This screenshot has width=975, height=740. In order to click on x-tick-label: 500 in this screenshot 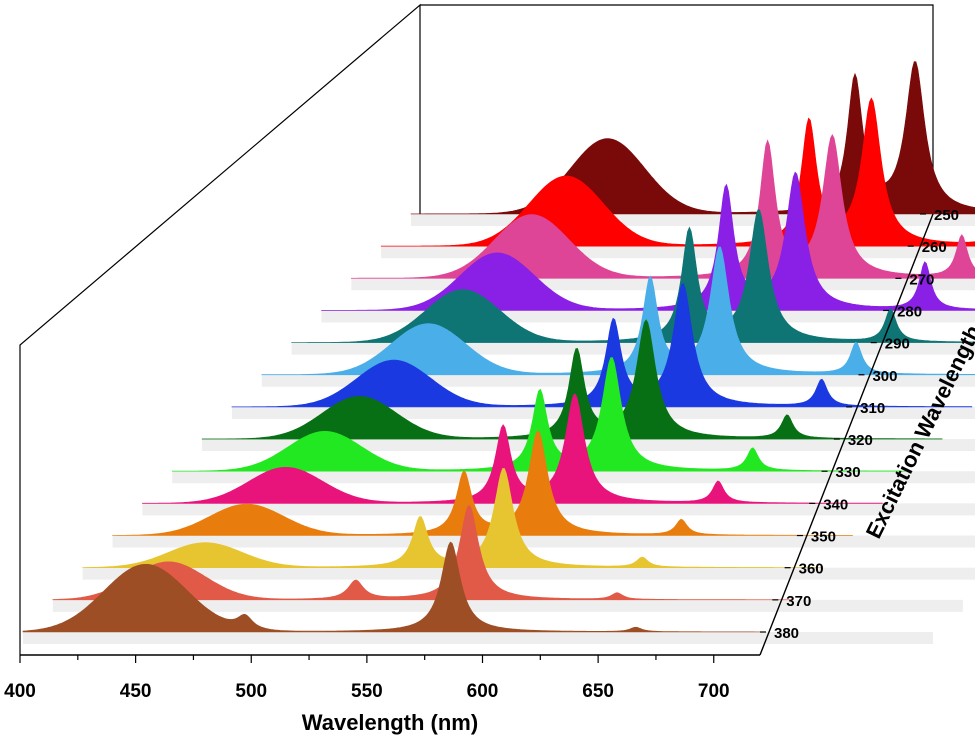, I will do `click(251, 691)`.